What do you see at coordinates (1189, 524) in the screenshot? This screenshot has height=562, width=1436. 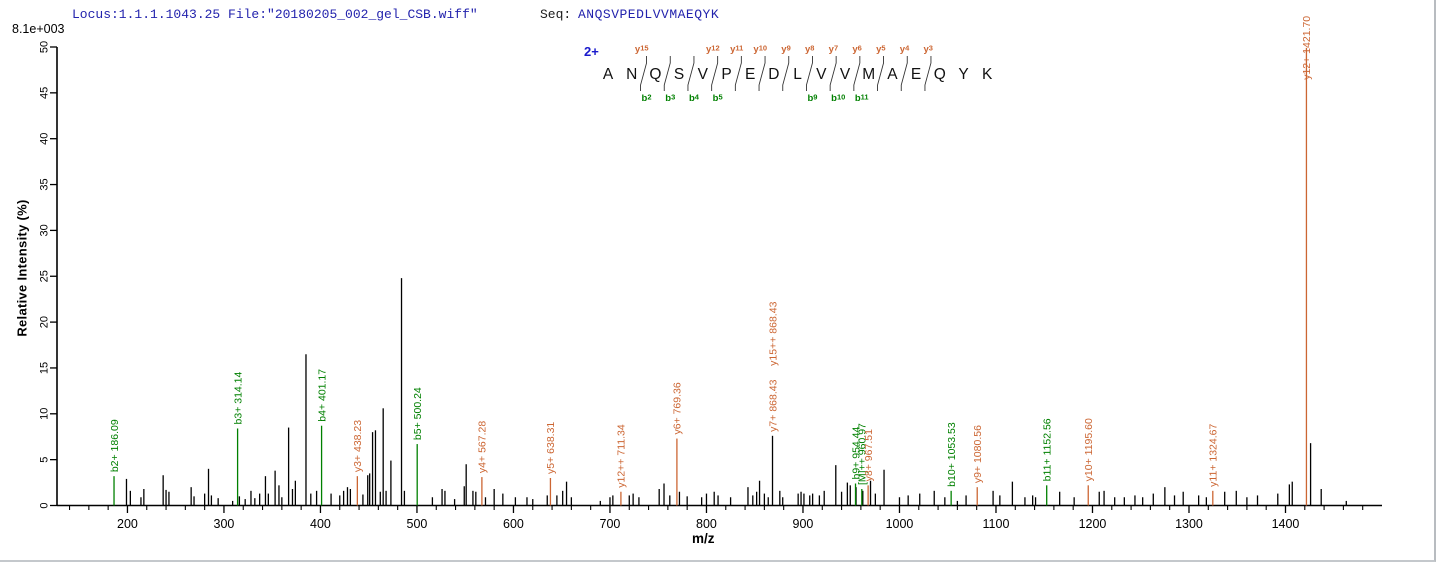 I see `x-tick-label: 1300` at bounding box center [1189, 524].